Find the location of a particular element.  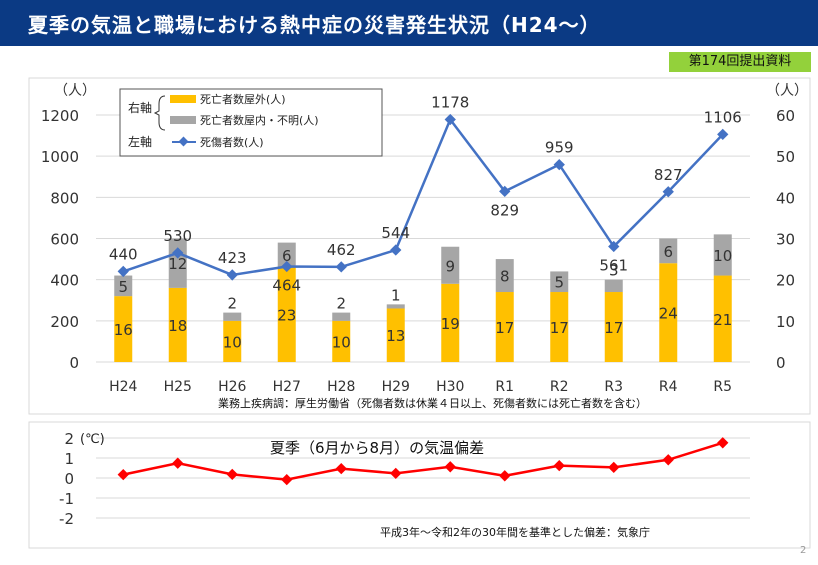

left-axis-tick-label: 200 is located at coordinates (64, 322).